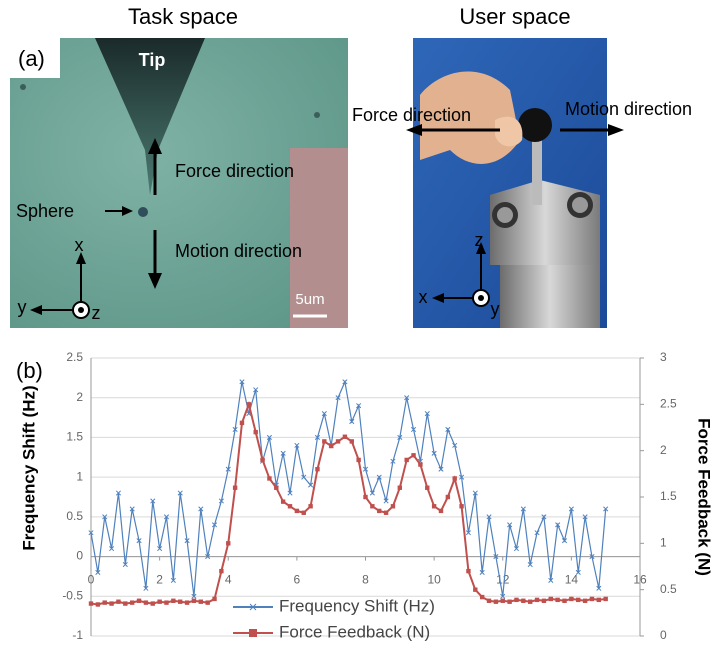 The image size is (721, 653). I want to click on x-tick-label: 4, so click(228, 580).